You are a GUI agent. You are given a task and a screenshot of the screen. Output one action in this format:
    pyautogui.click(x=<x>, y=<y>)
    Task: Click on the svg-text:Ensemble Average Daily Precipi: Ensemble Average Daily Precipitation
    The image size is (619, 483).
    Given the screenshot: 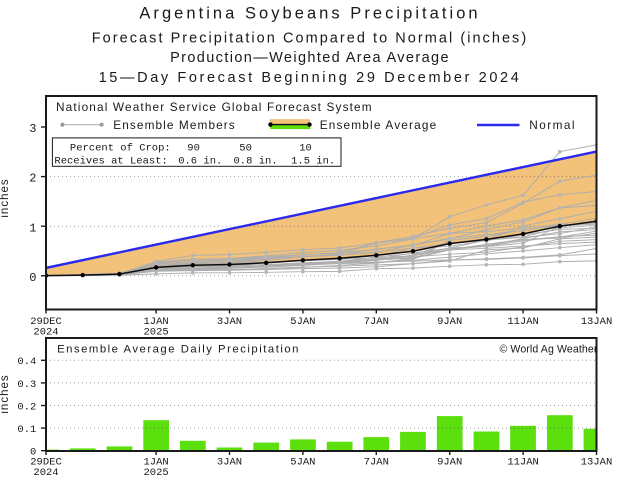 What is the action you would take?
    pyautogui.click(x=178, y=350)
    